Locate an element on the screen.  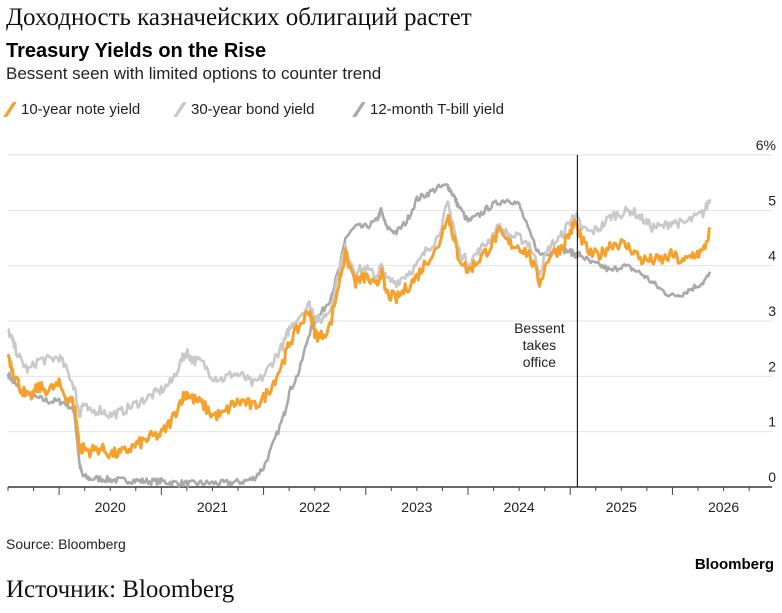
legend-item-30y: 30-year bond yield is located at coordinates (244, 109).